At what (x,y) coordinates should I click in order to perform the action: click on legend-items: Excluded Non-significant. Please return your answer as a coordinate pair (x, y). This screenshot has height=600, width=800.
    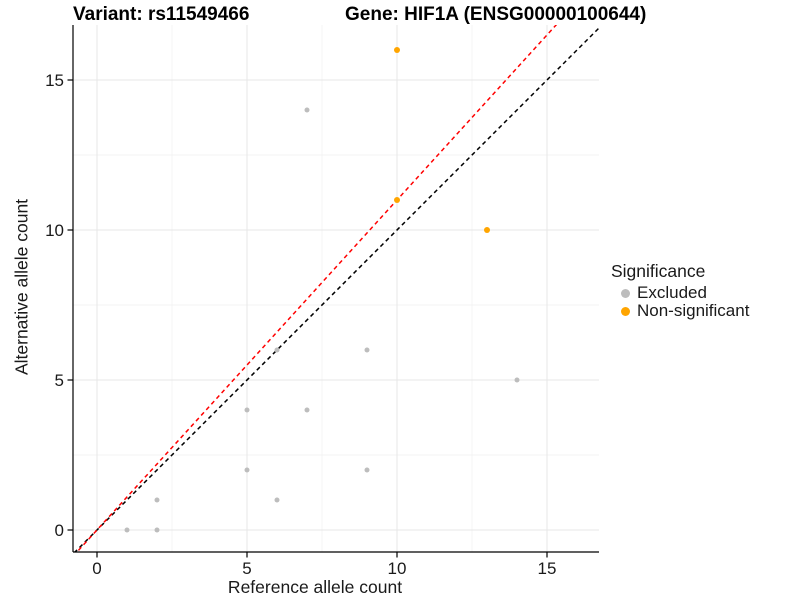
    Looking at the image, I should click on (680, 301).